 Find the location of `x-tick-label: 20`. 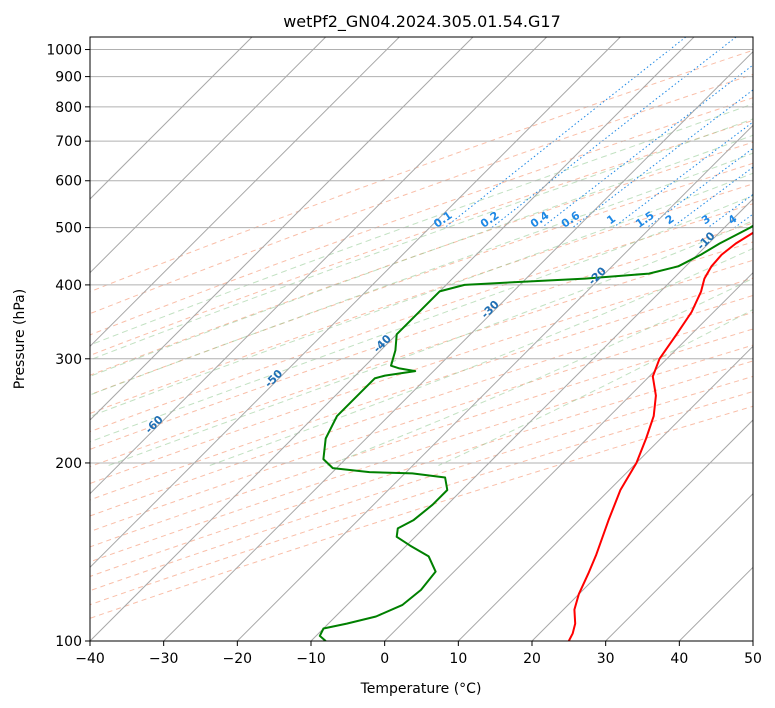

x-tick-label: 20 is located at coordinates (532, 659).